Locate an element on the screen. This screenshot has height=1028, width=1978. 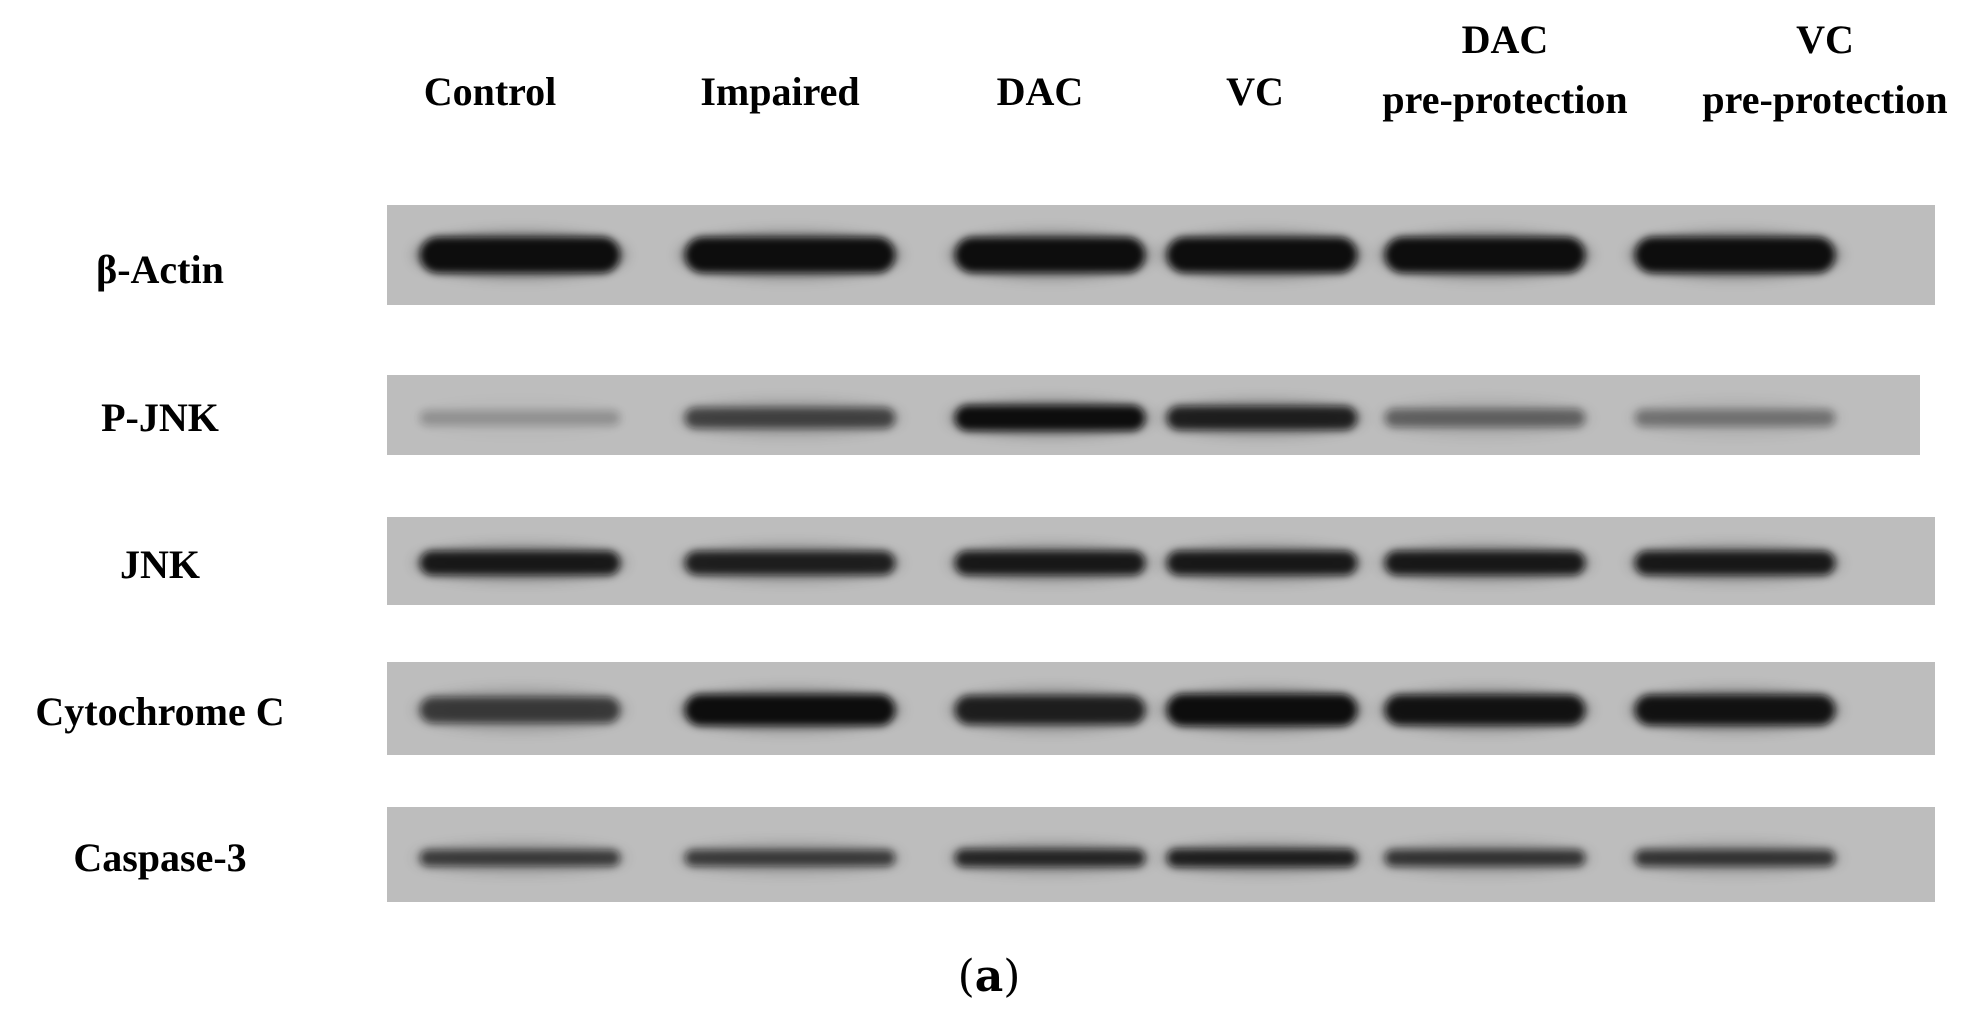
row-label-caspase-3: Caspase-3 is located at coordinates (160, 857).